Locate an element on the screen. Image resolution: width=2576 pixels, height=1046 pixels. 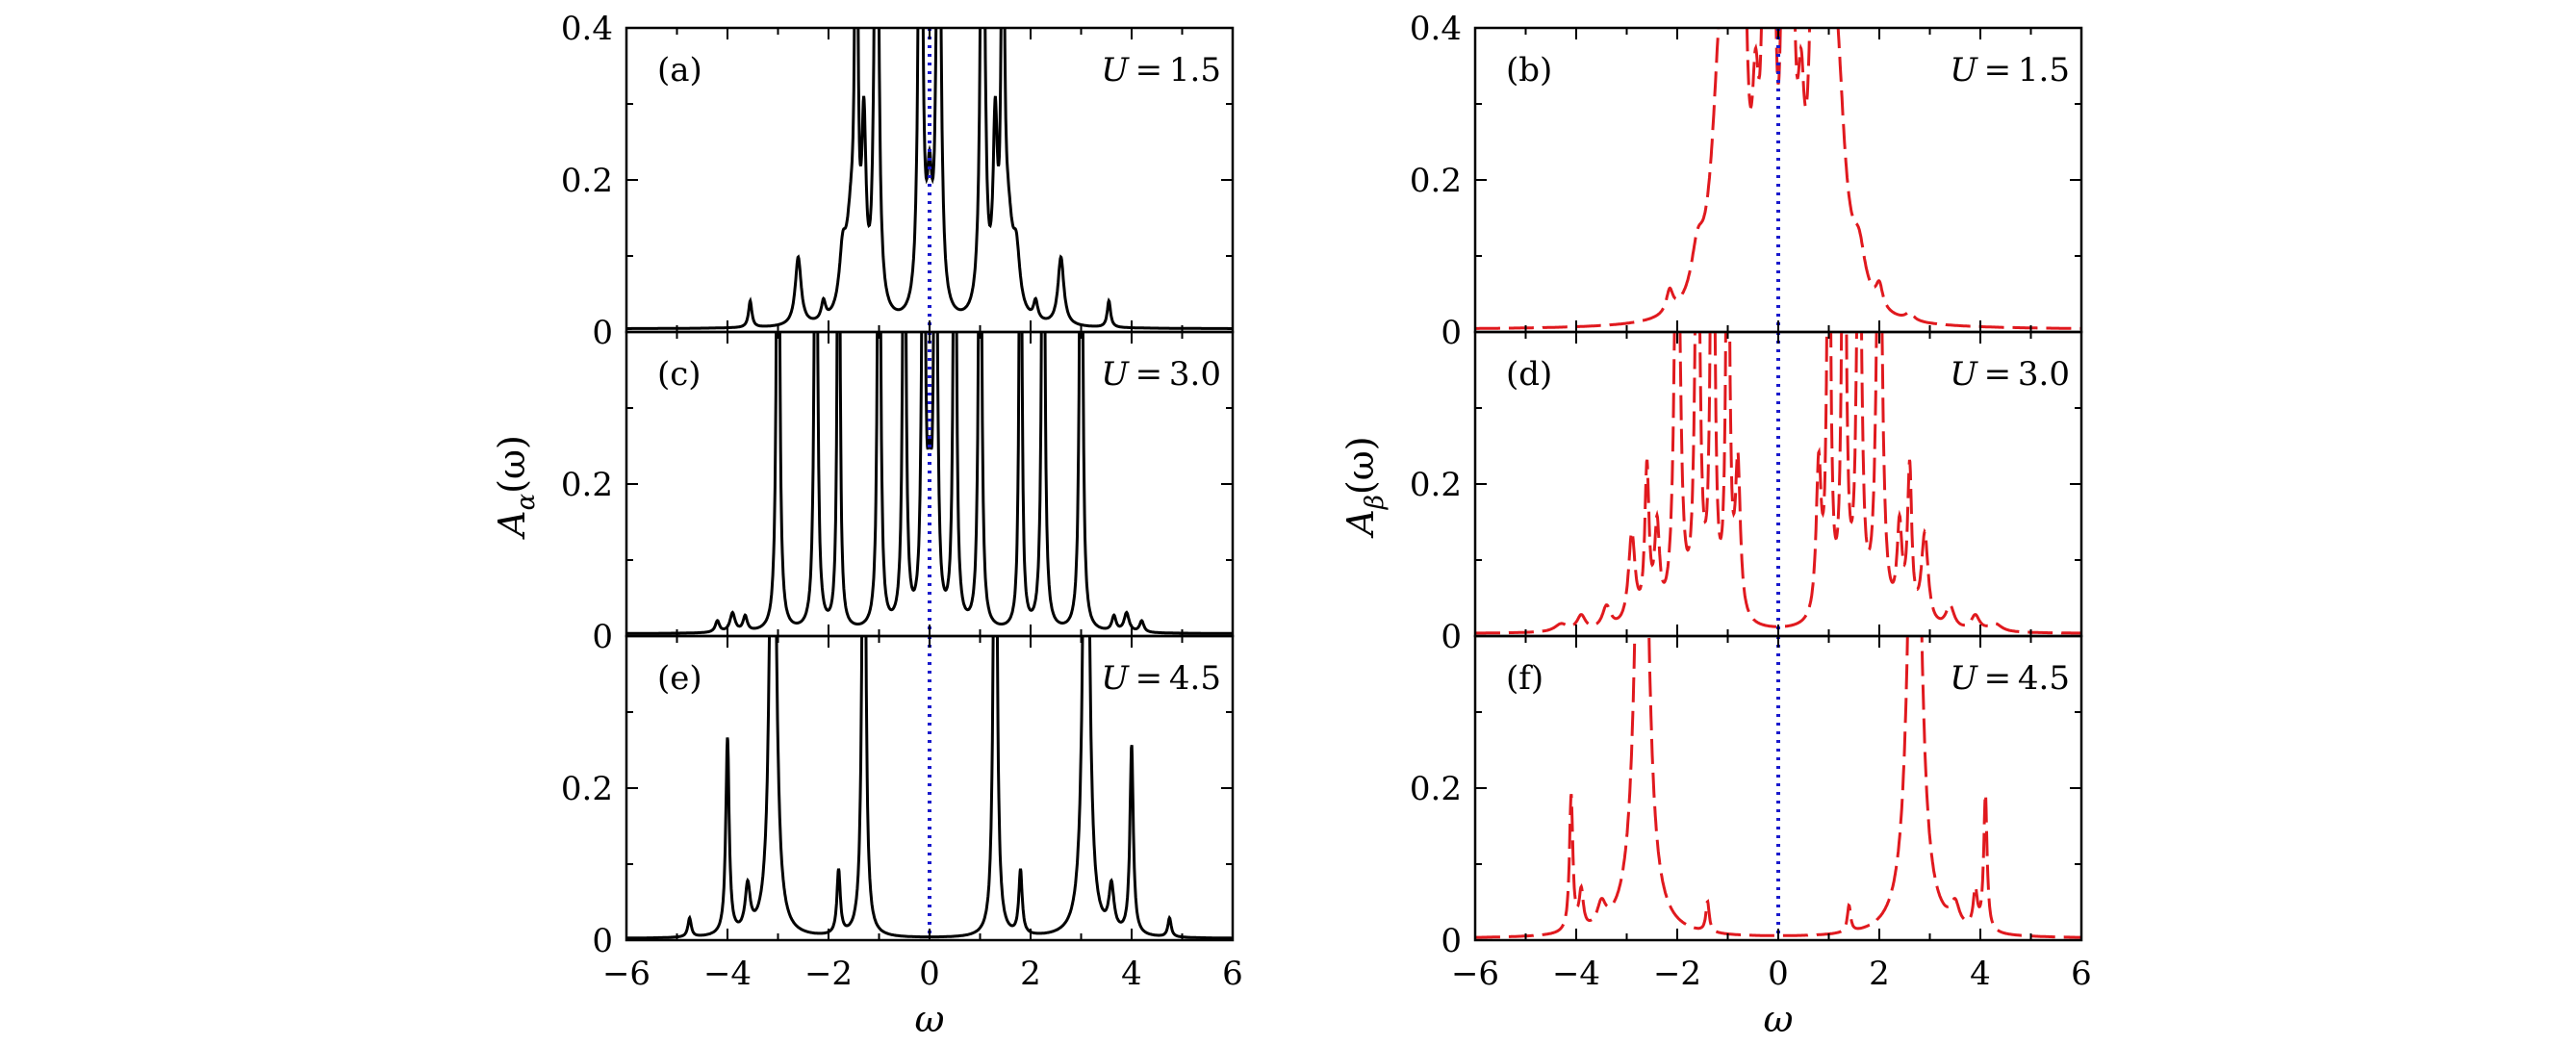
panel-c: 0 0.2 (c) U = 3.0 is located at coordinates (898, 493).